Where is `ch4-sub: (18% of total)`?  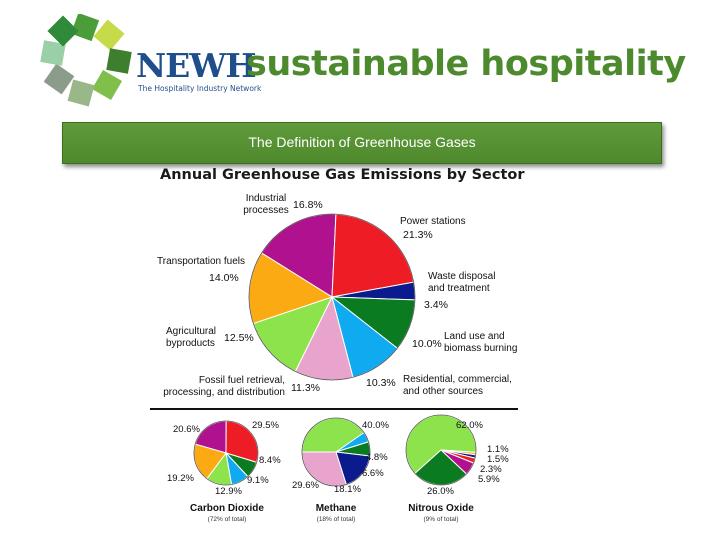 ch4-sub: (18% of total) is located at coordinates (336, 519).